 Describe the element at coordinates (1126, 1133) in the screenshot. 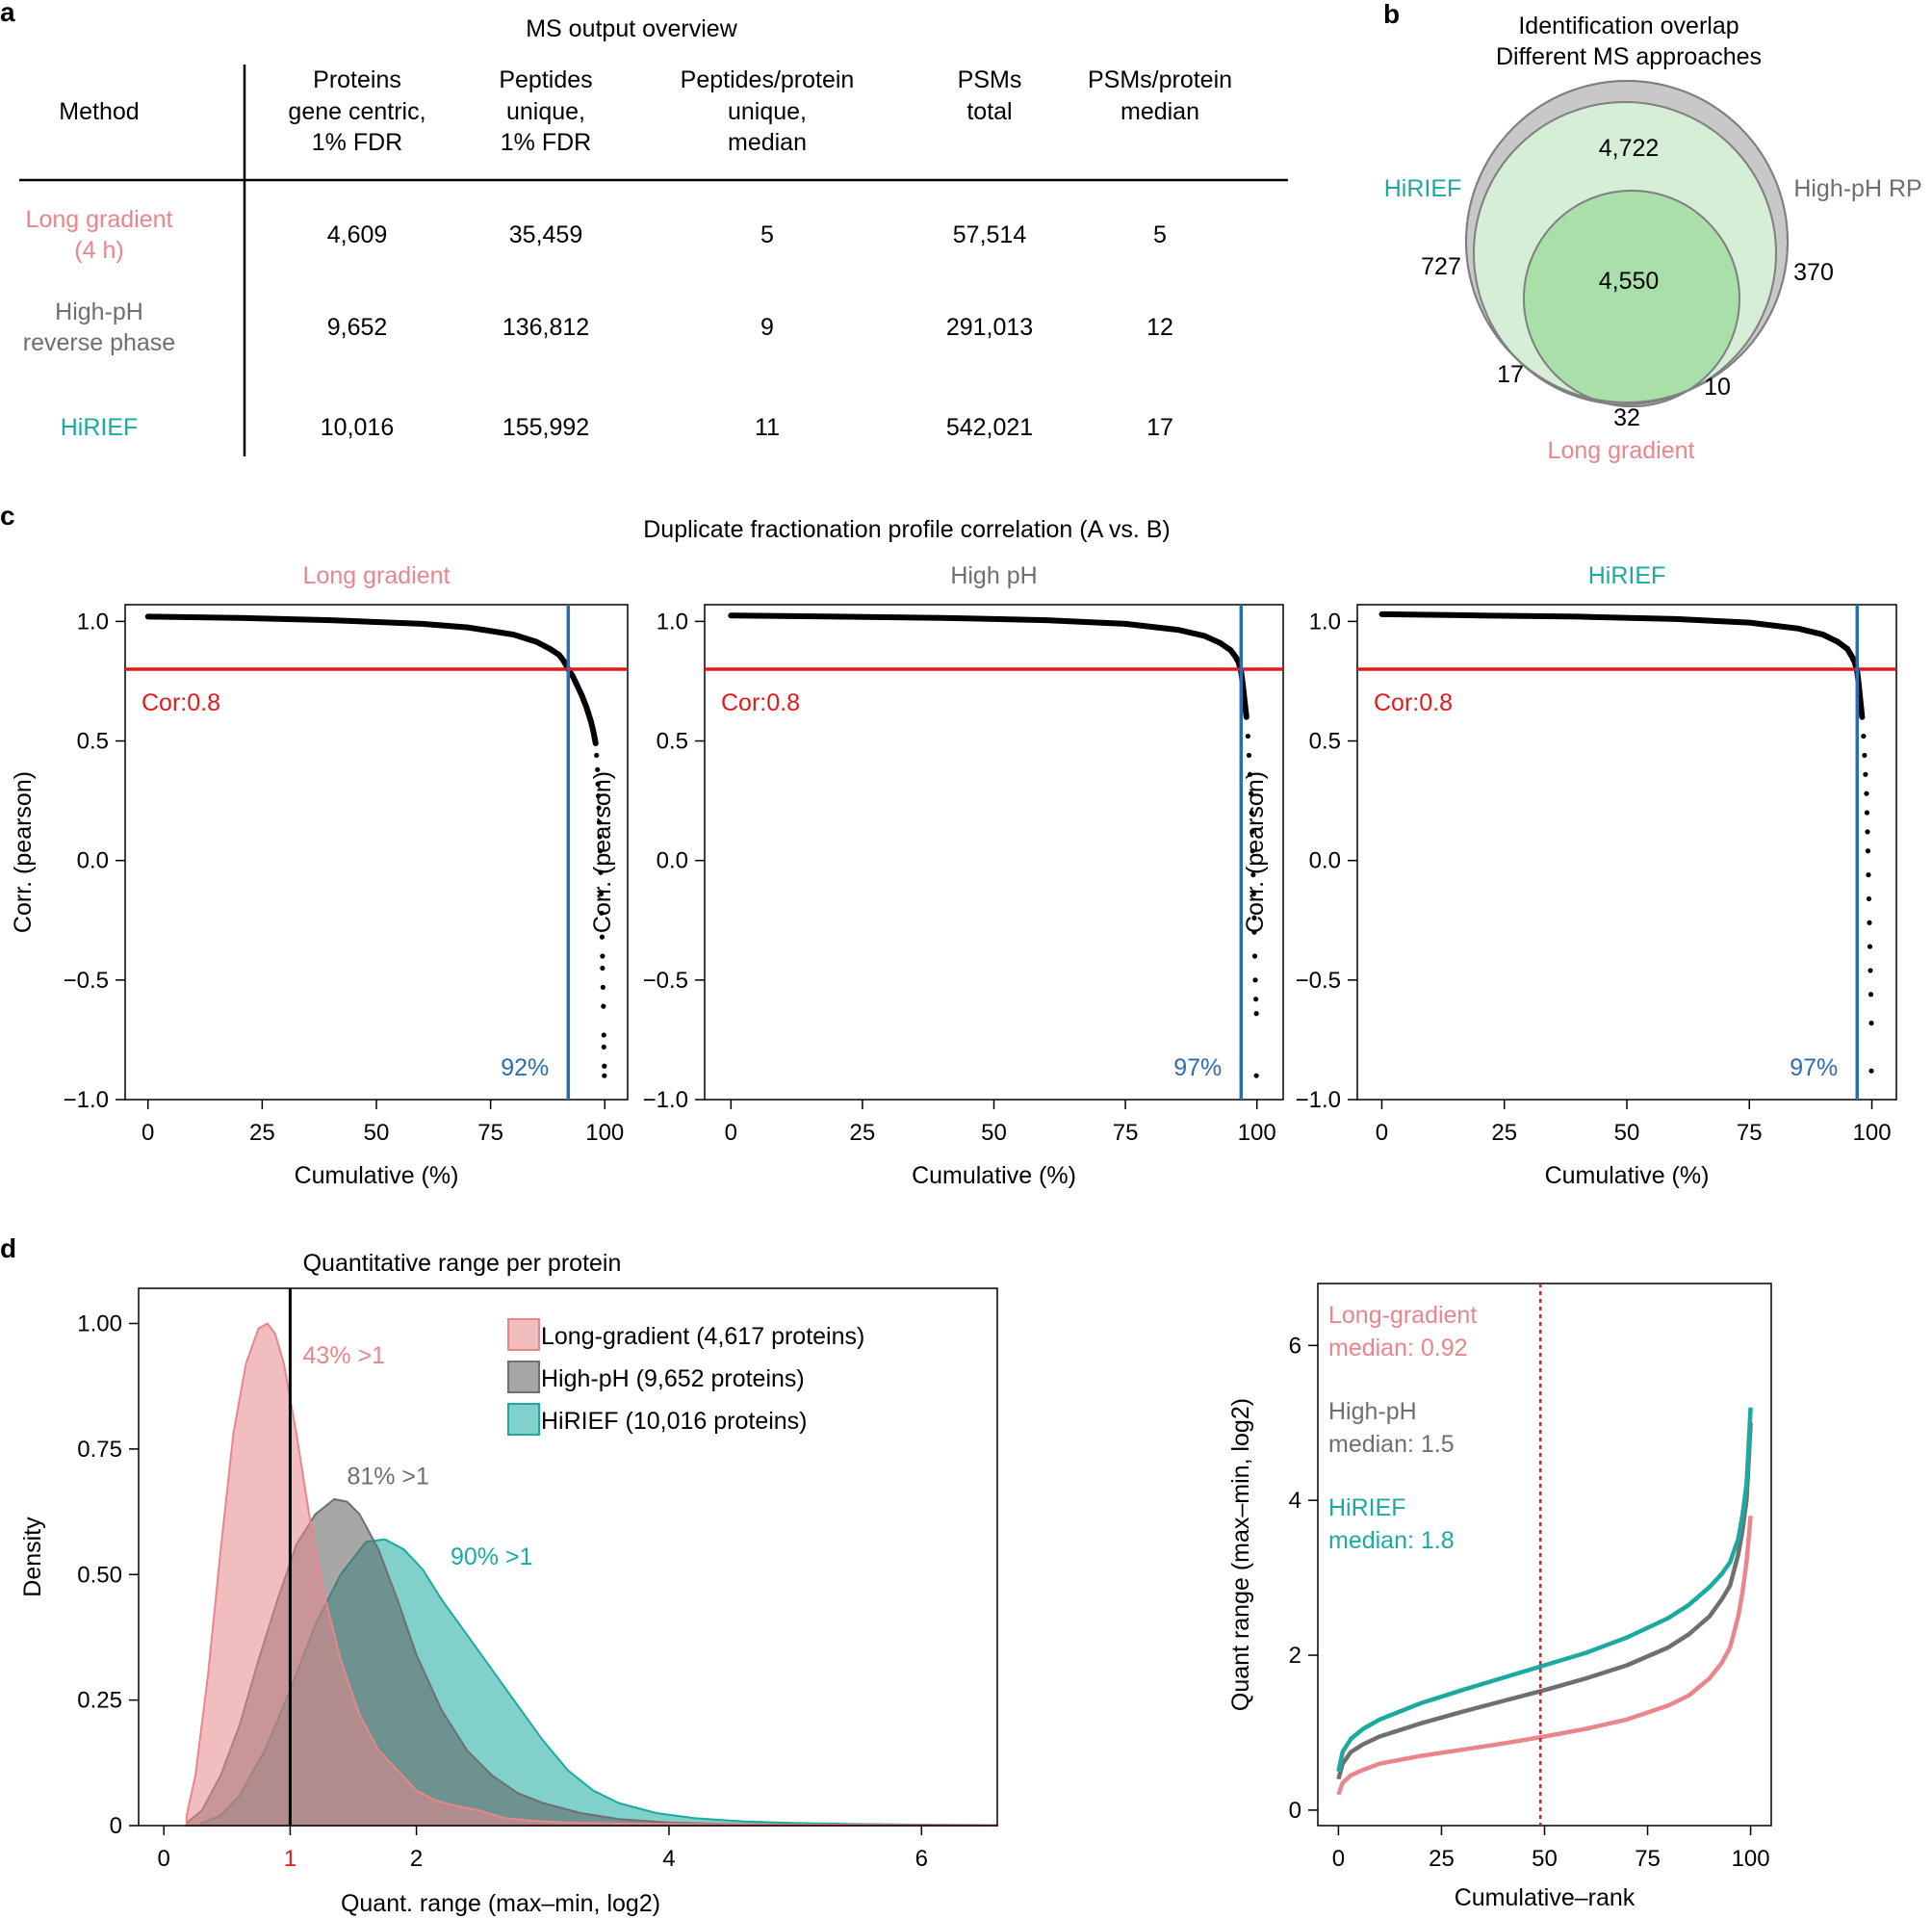

I see `x-tick-label: 75` at that location.